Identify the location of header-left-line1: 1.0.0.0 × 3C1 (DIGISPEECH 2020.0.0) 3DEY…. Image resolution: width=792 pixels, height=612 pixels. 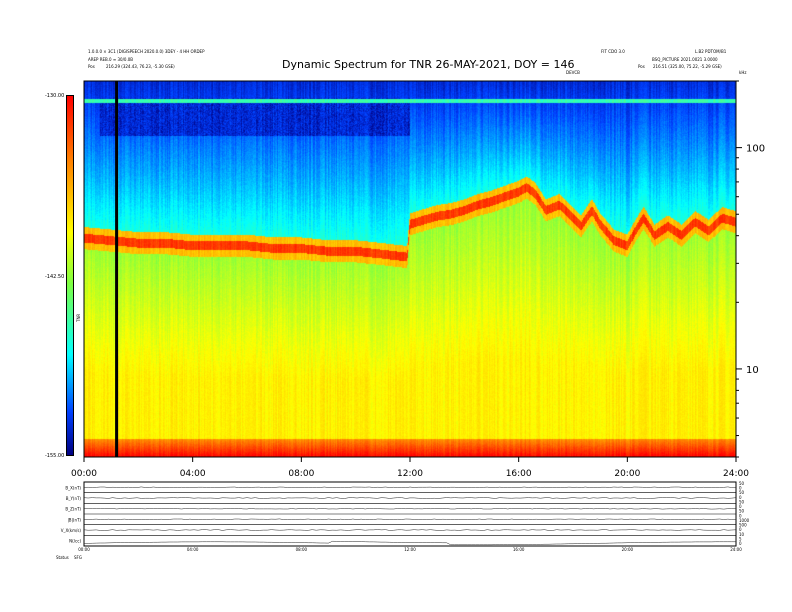
(146, 51).